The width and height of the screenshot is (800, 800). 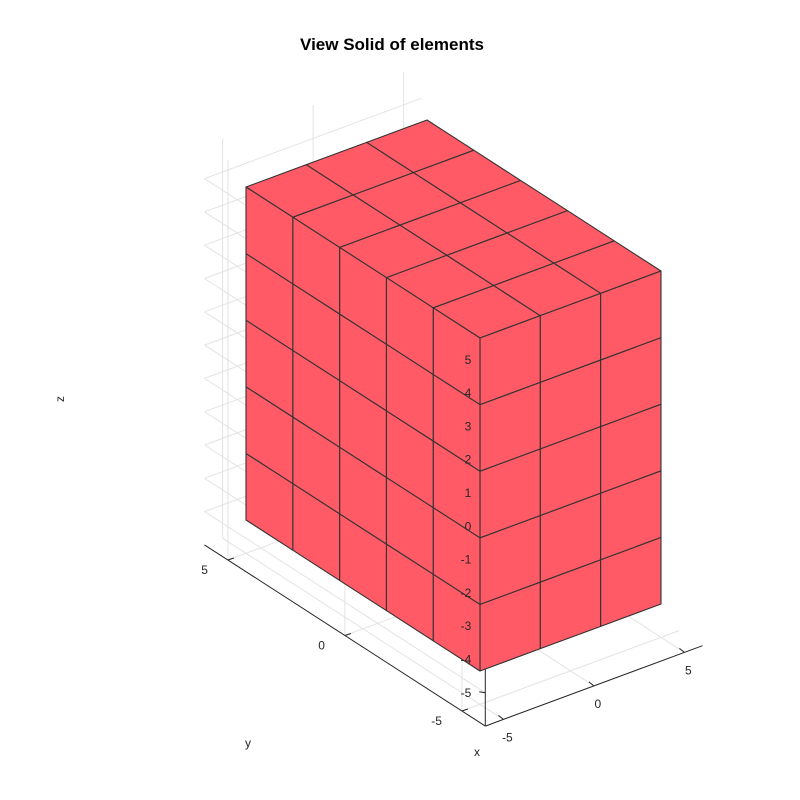 I want to click on z-tick-label: -2, so click(x=466, y=593).